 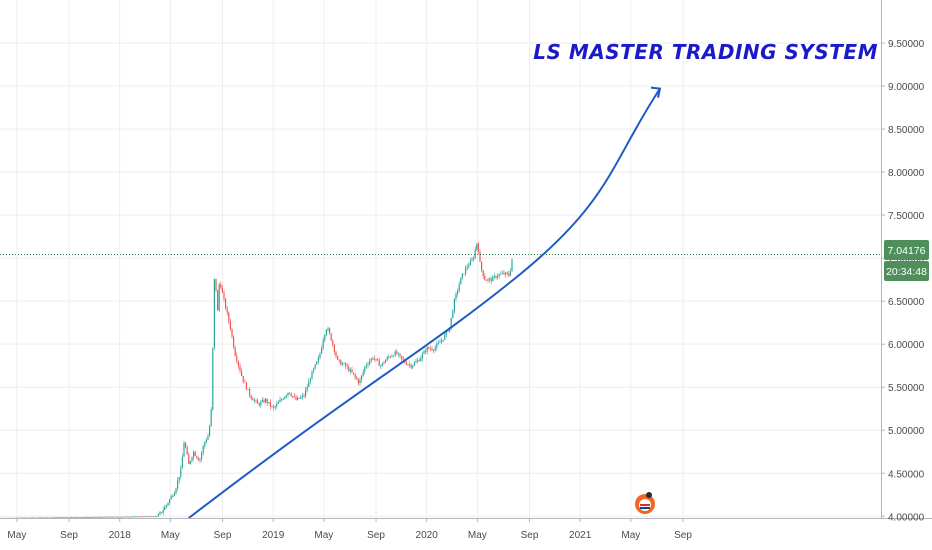 I want to click on curve-arrowhead, so click(x=656, y=92).